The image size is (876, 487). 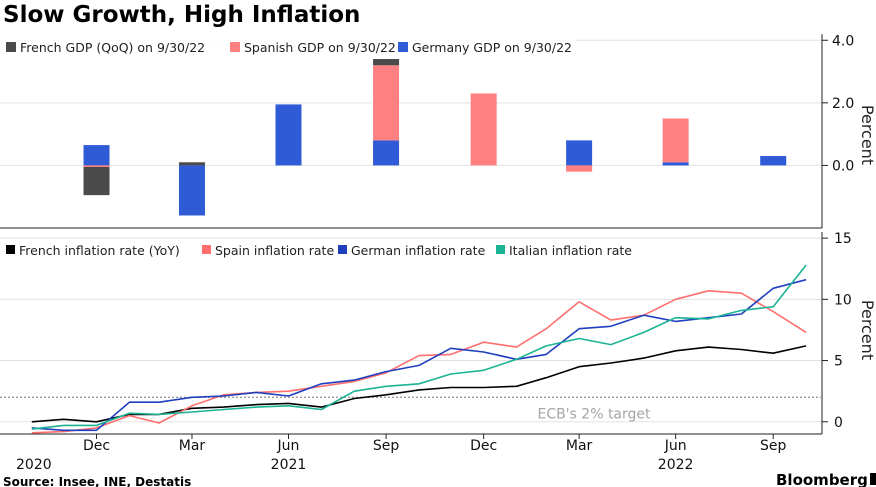 I want to click on line-legend-bg, so click(x=320, y=250).